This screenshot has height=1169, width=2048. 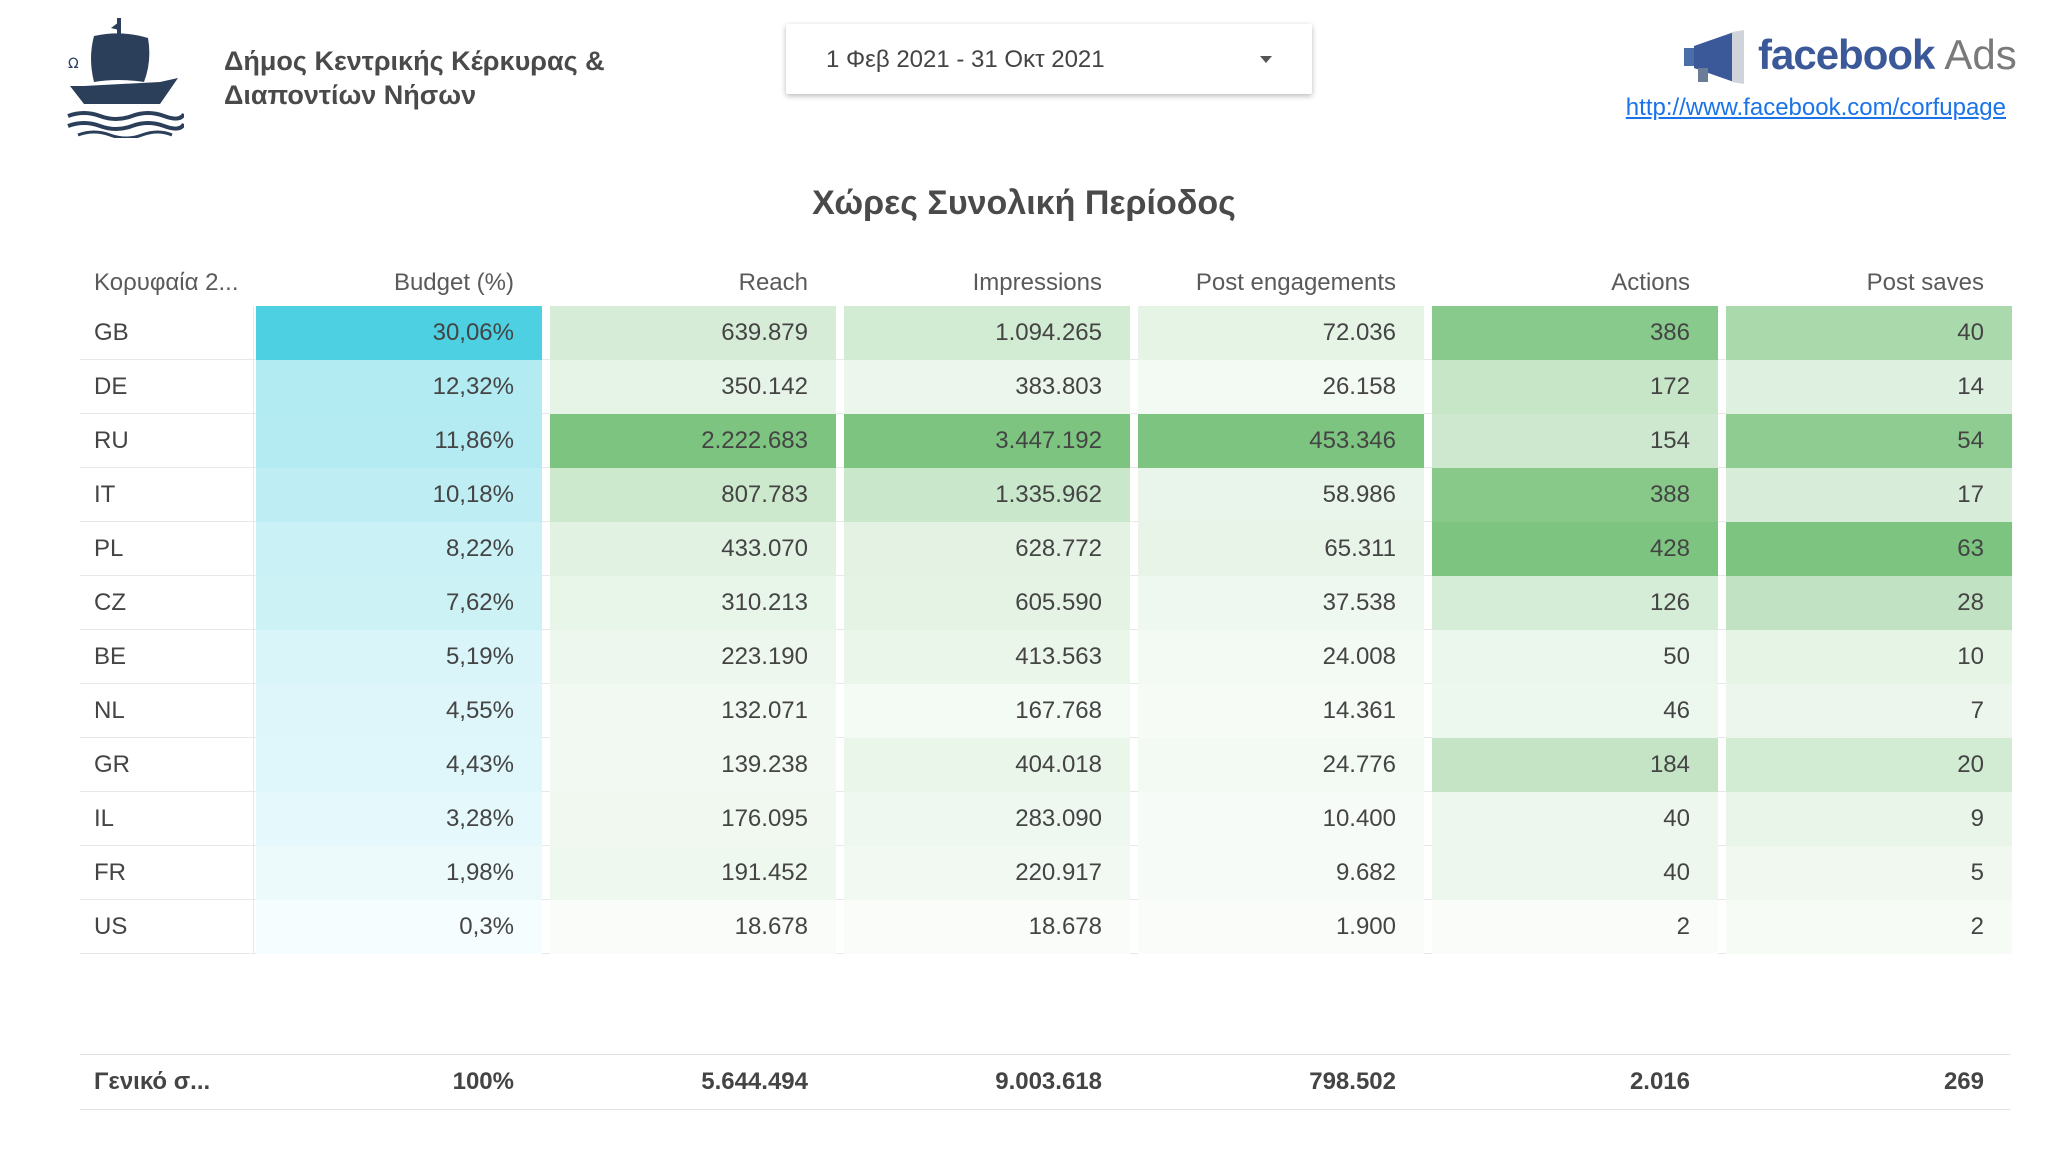 I want to click on table-row: GR 4,43% 139.238 404.018 24.776 184 20, so click(x=1046, y=765).